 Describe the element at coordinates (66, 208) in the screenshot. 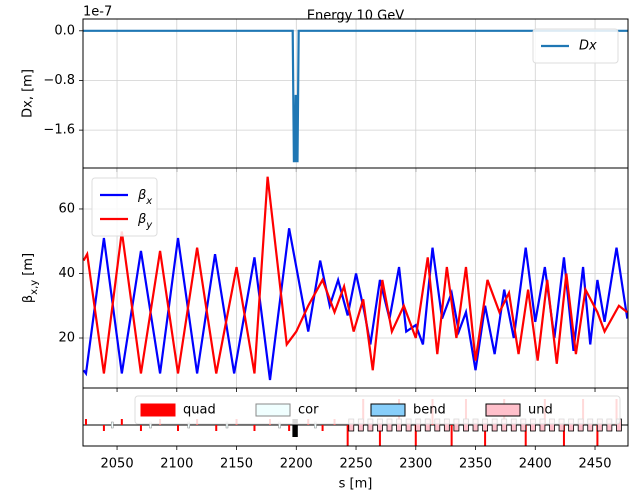

I see `y-tick-label: 60` at that location.